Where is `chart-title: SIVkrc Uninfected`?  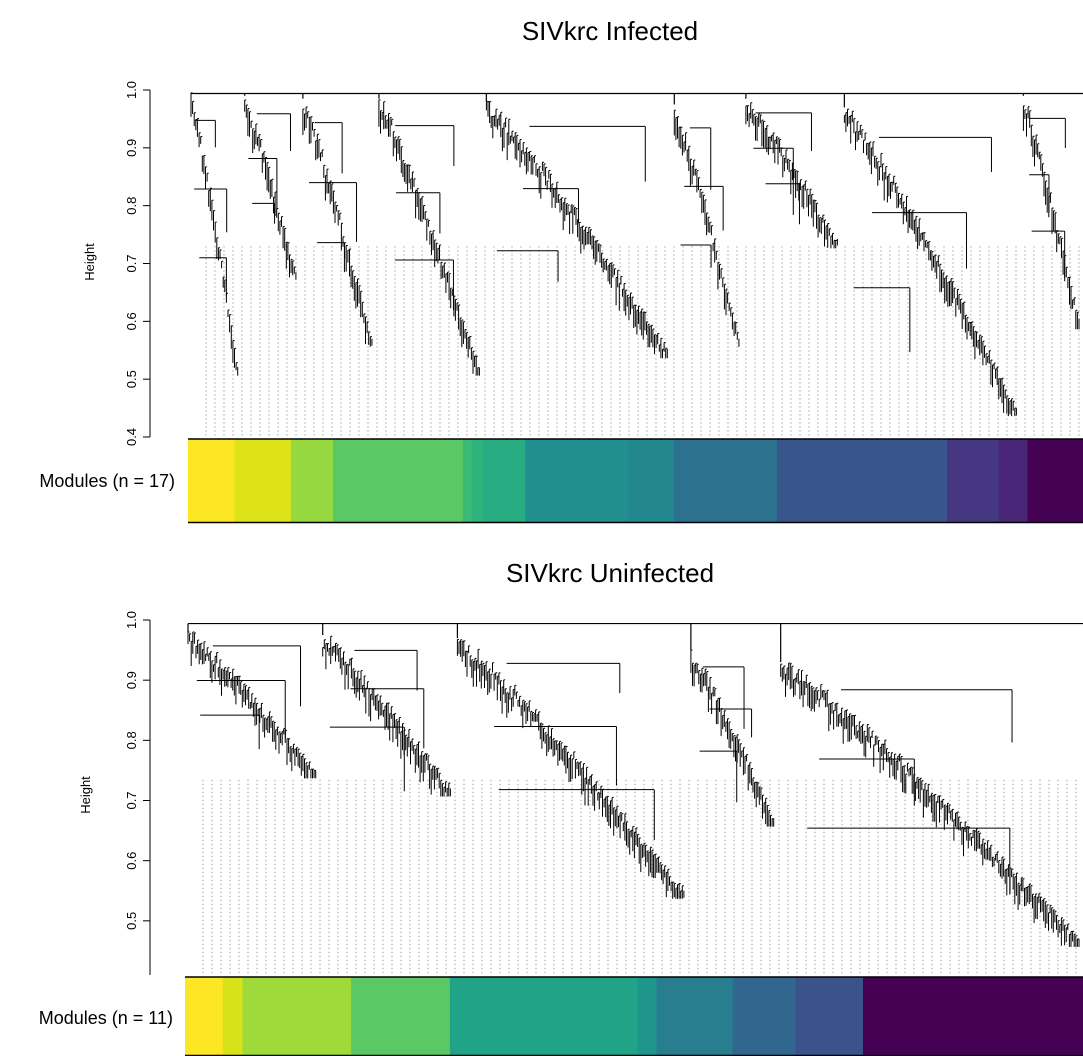
chart-title: SIVkrc Uninfected is located at coordinates (610, 573).